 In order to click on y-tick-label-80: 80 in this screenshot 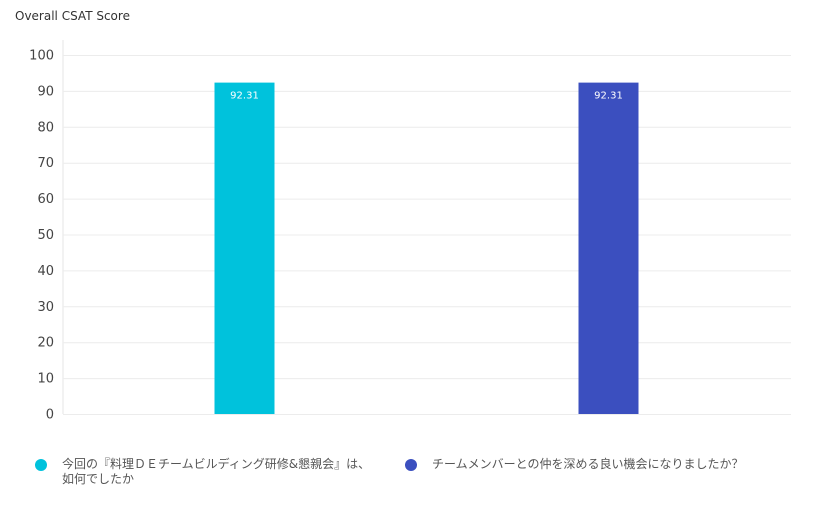, I will do `click(45, 127)`.